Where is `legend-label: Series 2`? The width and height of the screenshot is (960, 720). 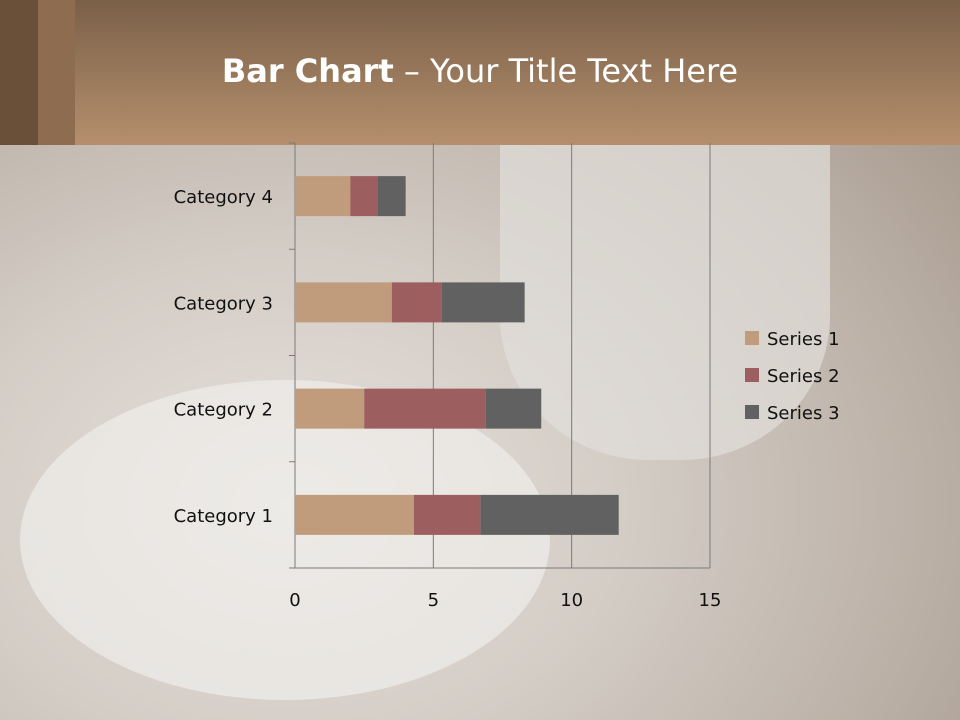
legend-label: Series 2 is located at coordinates (803, 376).